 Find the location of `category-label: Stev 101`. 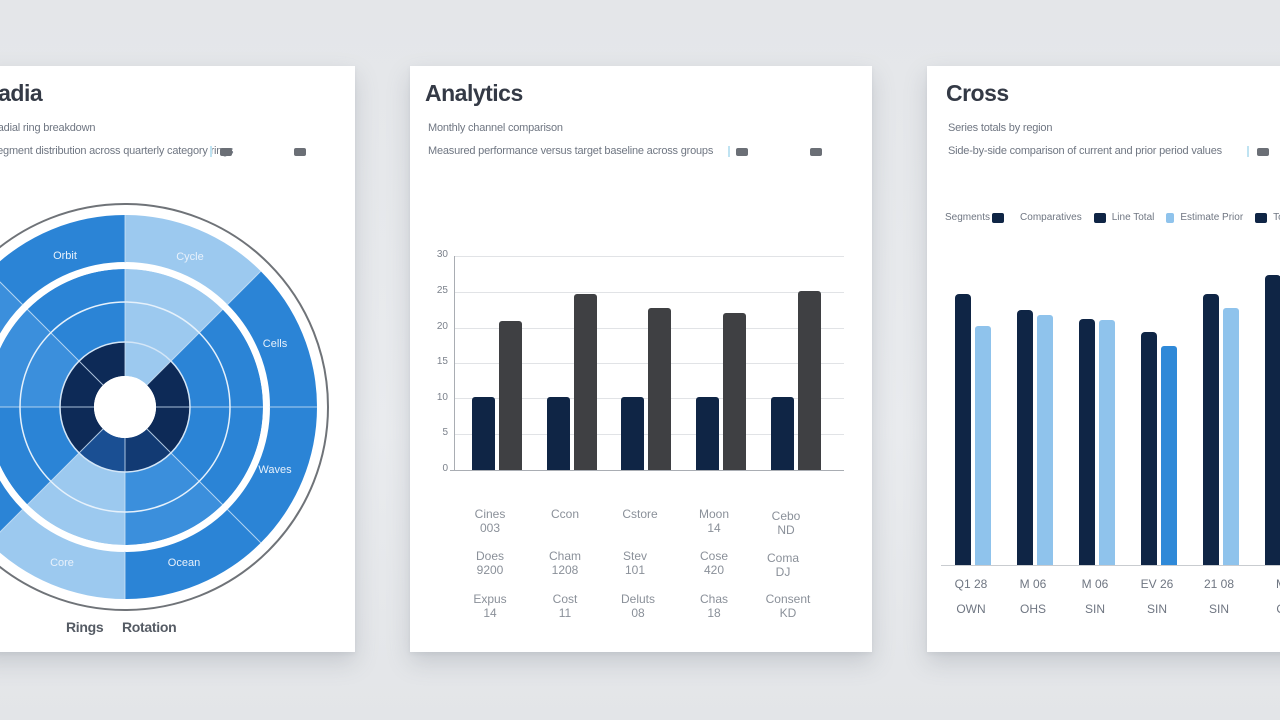

category-label: Stev 101 is located at coordinates (634, 563).